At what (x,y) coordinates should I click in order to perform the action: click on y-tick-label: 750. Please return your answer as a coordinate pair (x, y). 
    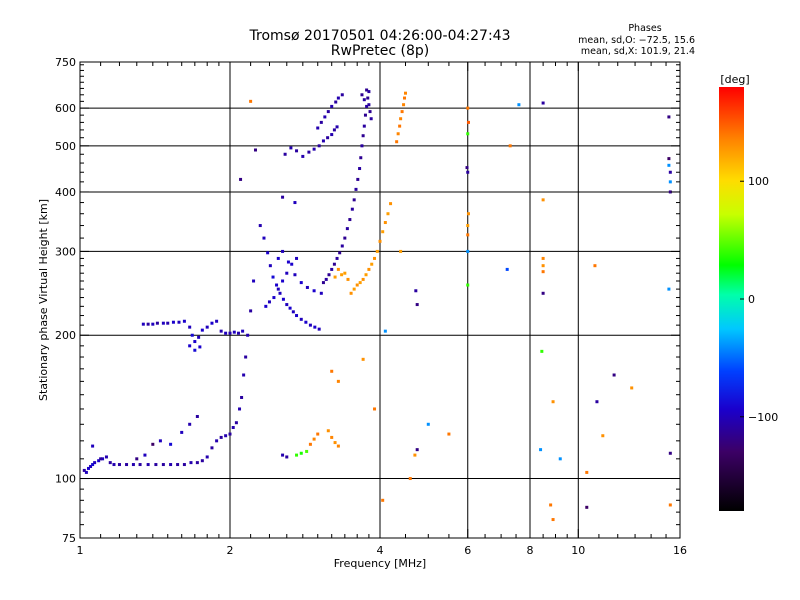
    Looking at the image, I should click on (65, 62).